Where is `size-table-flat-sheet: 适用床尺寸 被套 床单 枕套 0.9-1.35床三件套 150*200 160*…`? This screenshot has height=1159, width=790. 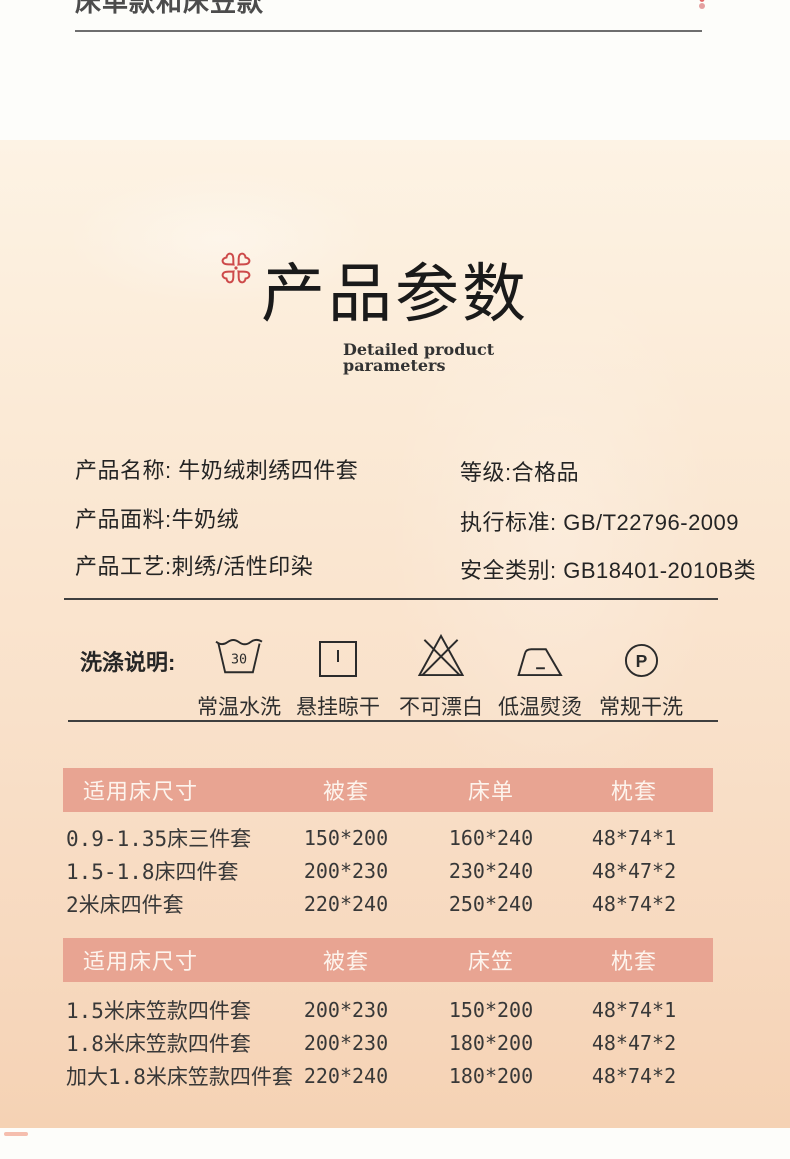
size-table-flat-sheet: 适用床尺寸 被套 床单 枕套 0.9-1.35床三件套 150*200 160*… is located at coordinates (388, 844).